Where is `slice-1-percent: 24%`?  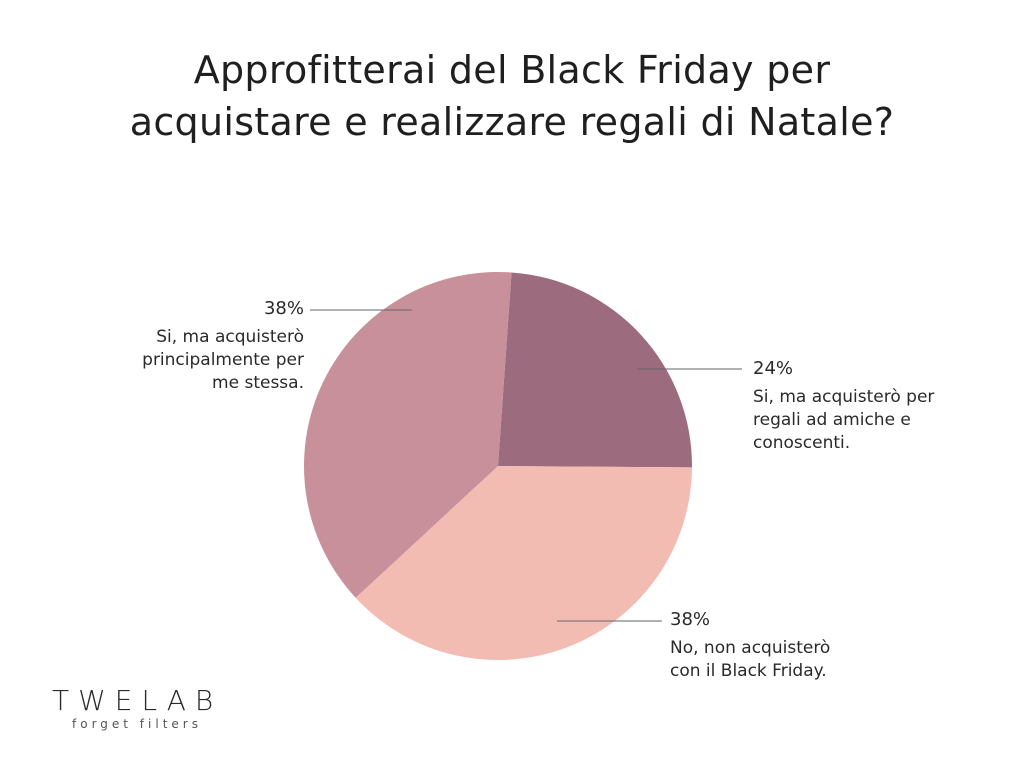 slice-1-percent: 24% is located at coordinates (773, 368).